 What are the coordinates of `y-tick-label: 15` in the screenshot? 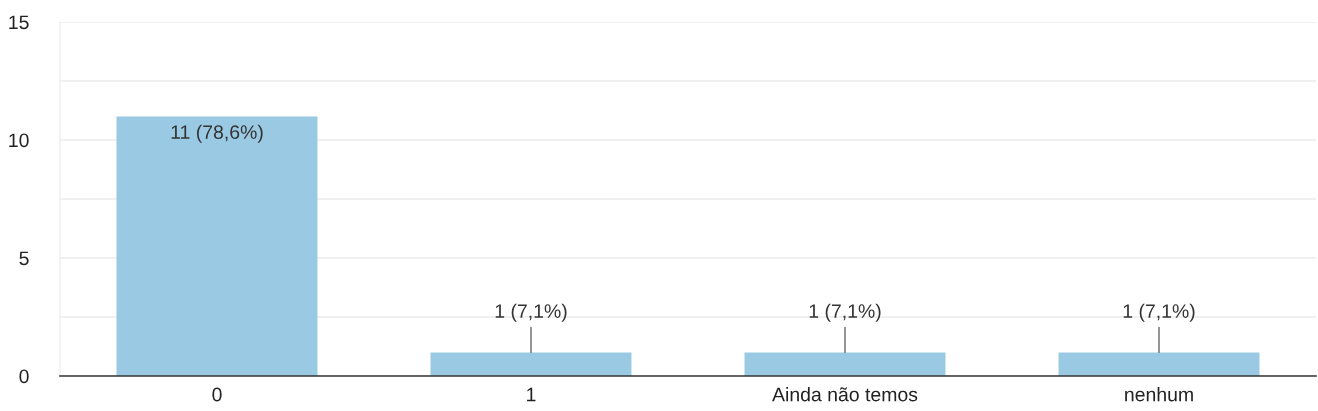 It's located at (19, 22).